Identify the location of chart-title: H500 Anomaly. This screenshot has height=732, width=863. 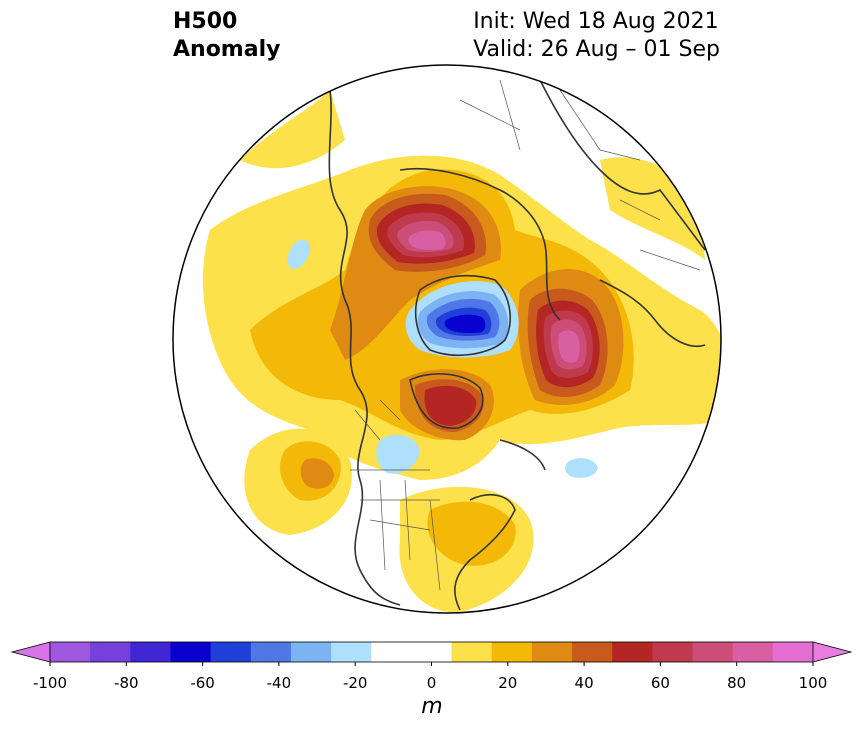
(226, 36).